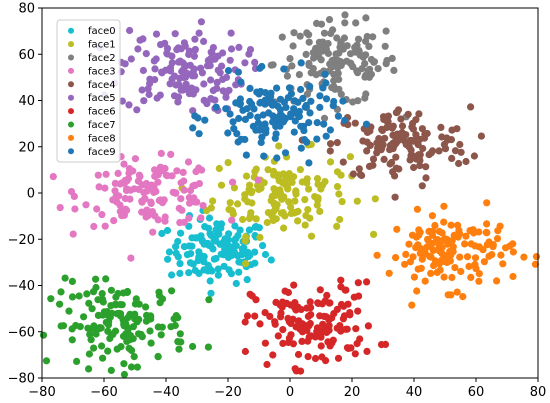 Image resolution: width=550 pixels, height=403 pixels. What do you see at coordinates (102, 85) in the screenshot?
I see `legend-label: face4` at bounding box center [102, 85].